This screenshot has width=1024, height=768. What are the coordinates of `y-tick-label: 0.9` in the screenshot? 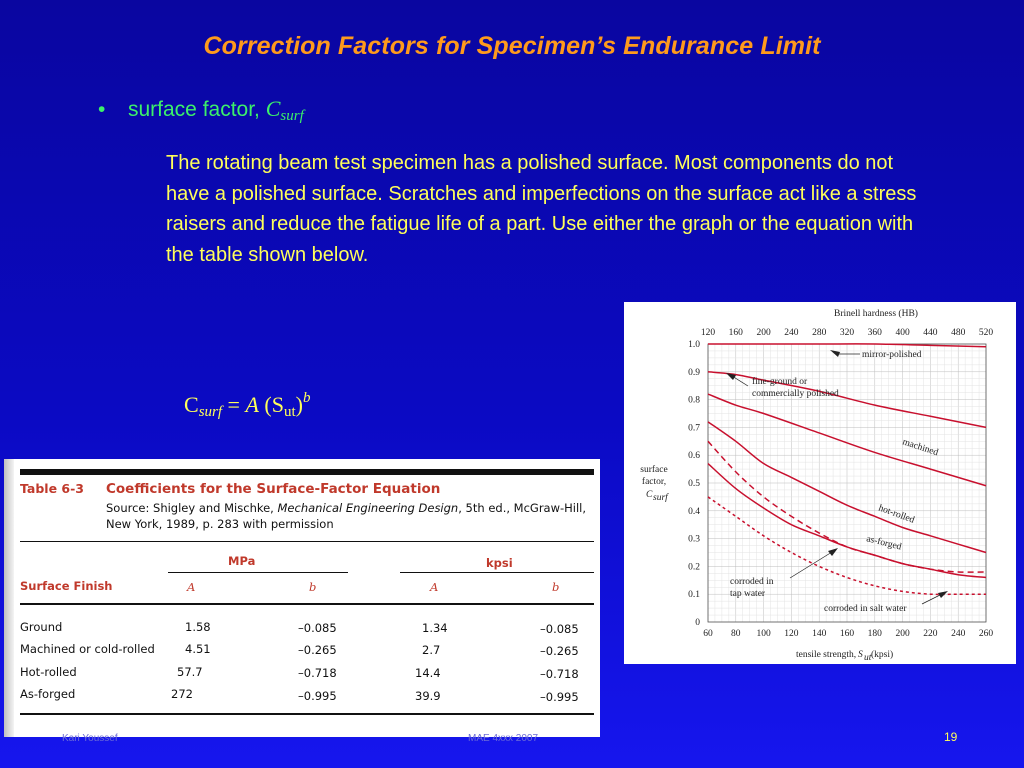 It's located at (694, 373).